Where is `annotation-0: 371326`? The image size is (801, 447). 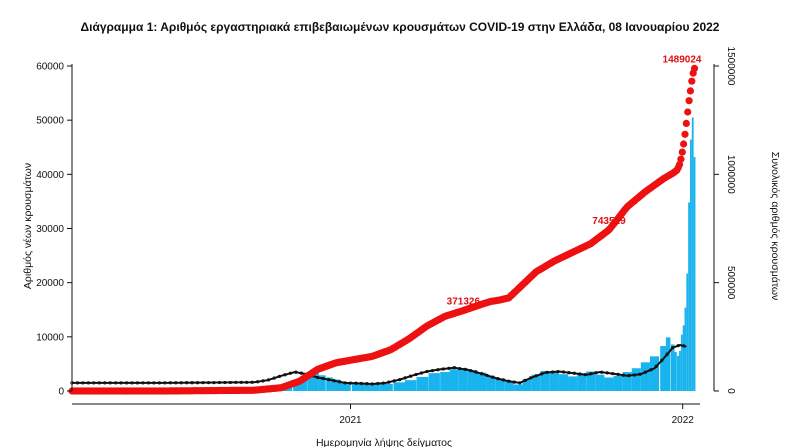 annotation-0: 371326 is located at coordinates (464, 302).